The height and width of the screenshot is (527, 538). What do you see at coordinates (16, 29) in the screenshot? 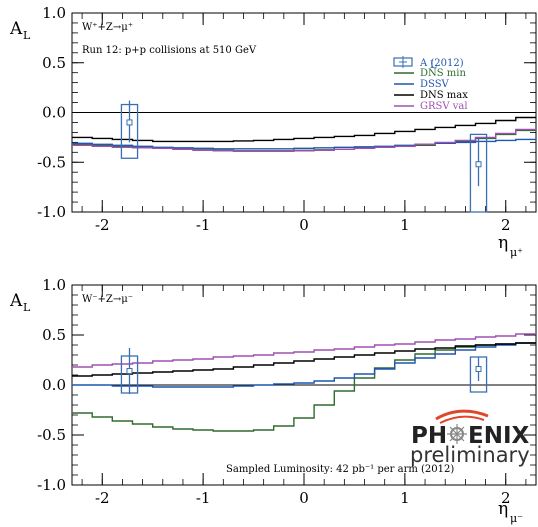
I see `top-ylabel: A` at bounding box center [16, 29].